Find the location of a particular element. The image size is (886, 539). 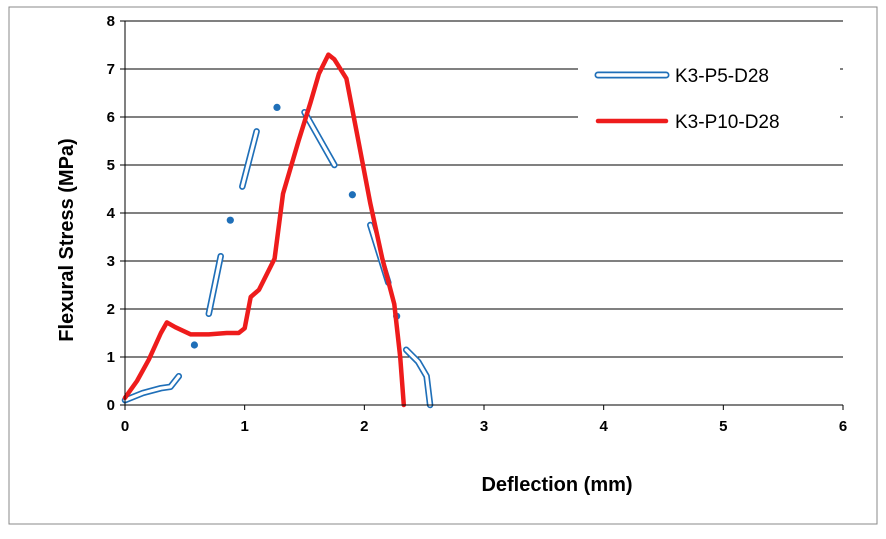

x-tick-label-0: 0 is located at coordinates (125, 426).